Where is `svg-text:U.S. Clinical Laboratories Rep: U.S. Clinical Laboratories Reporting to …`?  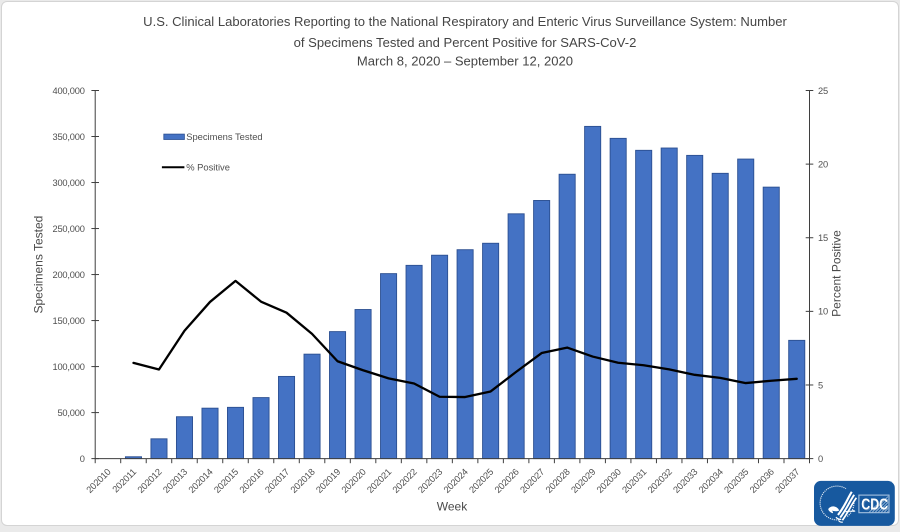
svg-text:U.S. Clinical Laboratories Rep: U.S. Clinical Laboratories Reporting to … is located at coordinates (465, 21).